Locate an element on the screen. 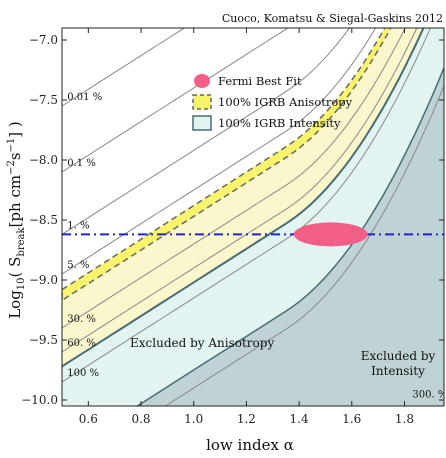 The width and height of the screenshot is (446, 458). x-tick-label: 1.0 is located at coordinates (193, 419).